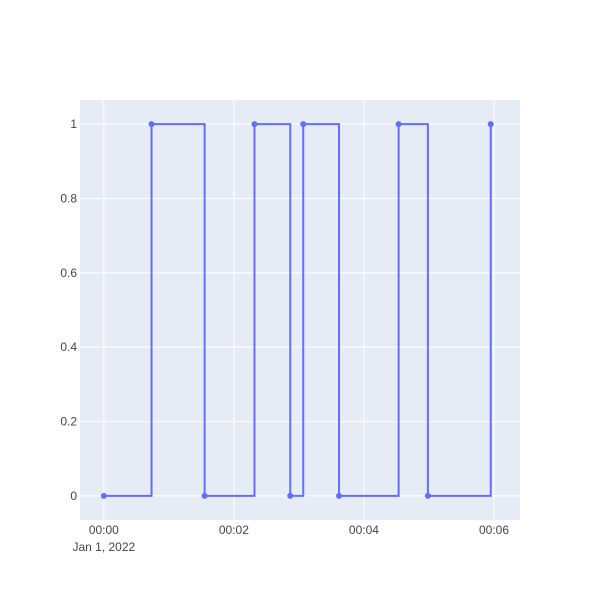  What do you see at coordinates (73, 496) in the screenshot?
I see `y-tick-label: 0` at bounding box center [73, 496].